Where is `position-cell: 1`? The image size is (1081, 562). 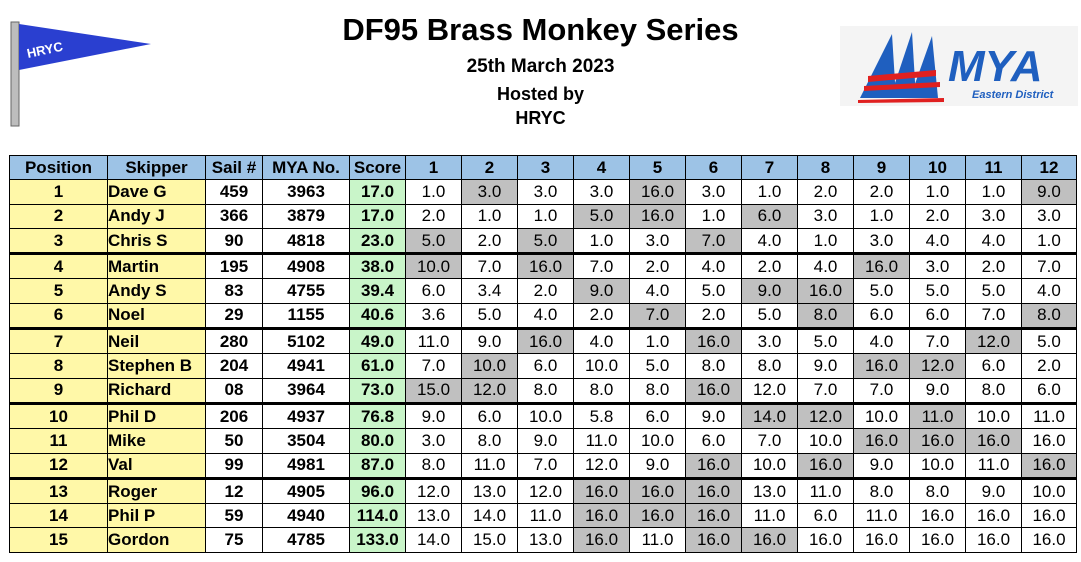
position-cell: 1 is located at coordinates (58, 192).